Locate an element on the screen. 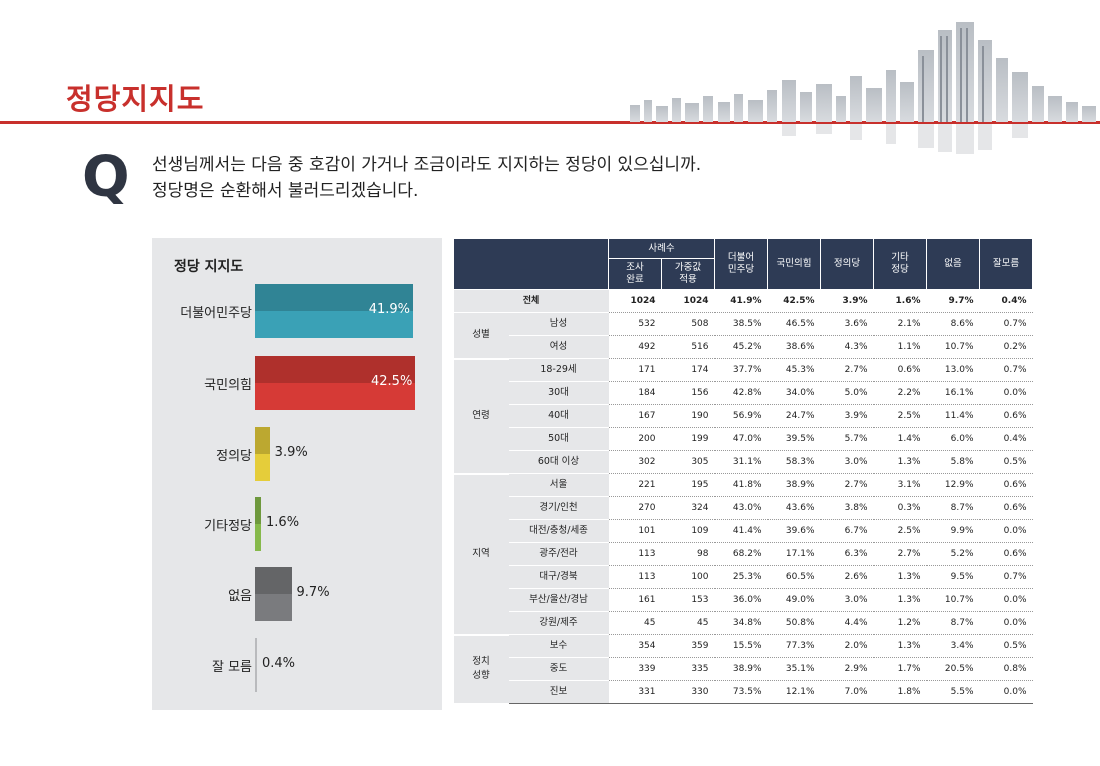 This screenshot has width=1100, height=766. table-cell: 77.3% is located at coordinates (794, 646).